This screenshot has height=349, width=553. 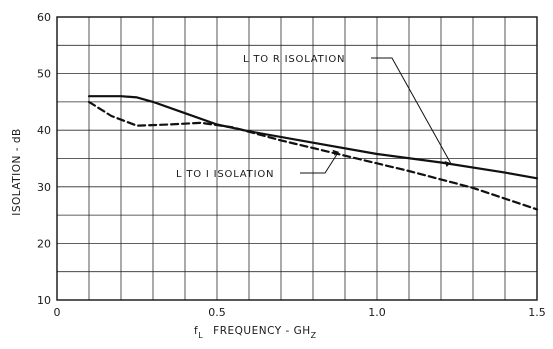 I want to click on annotation-l-to-i: L TO I ISOLATION, so click(x=225, y=174).